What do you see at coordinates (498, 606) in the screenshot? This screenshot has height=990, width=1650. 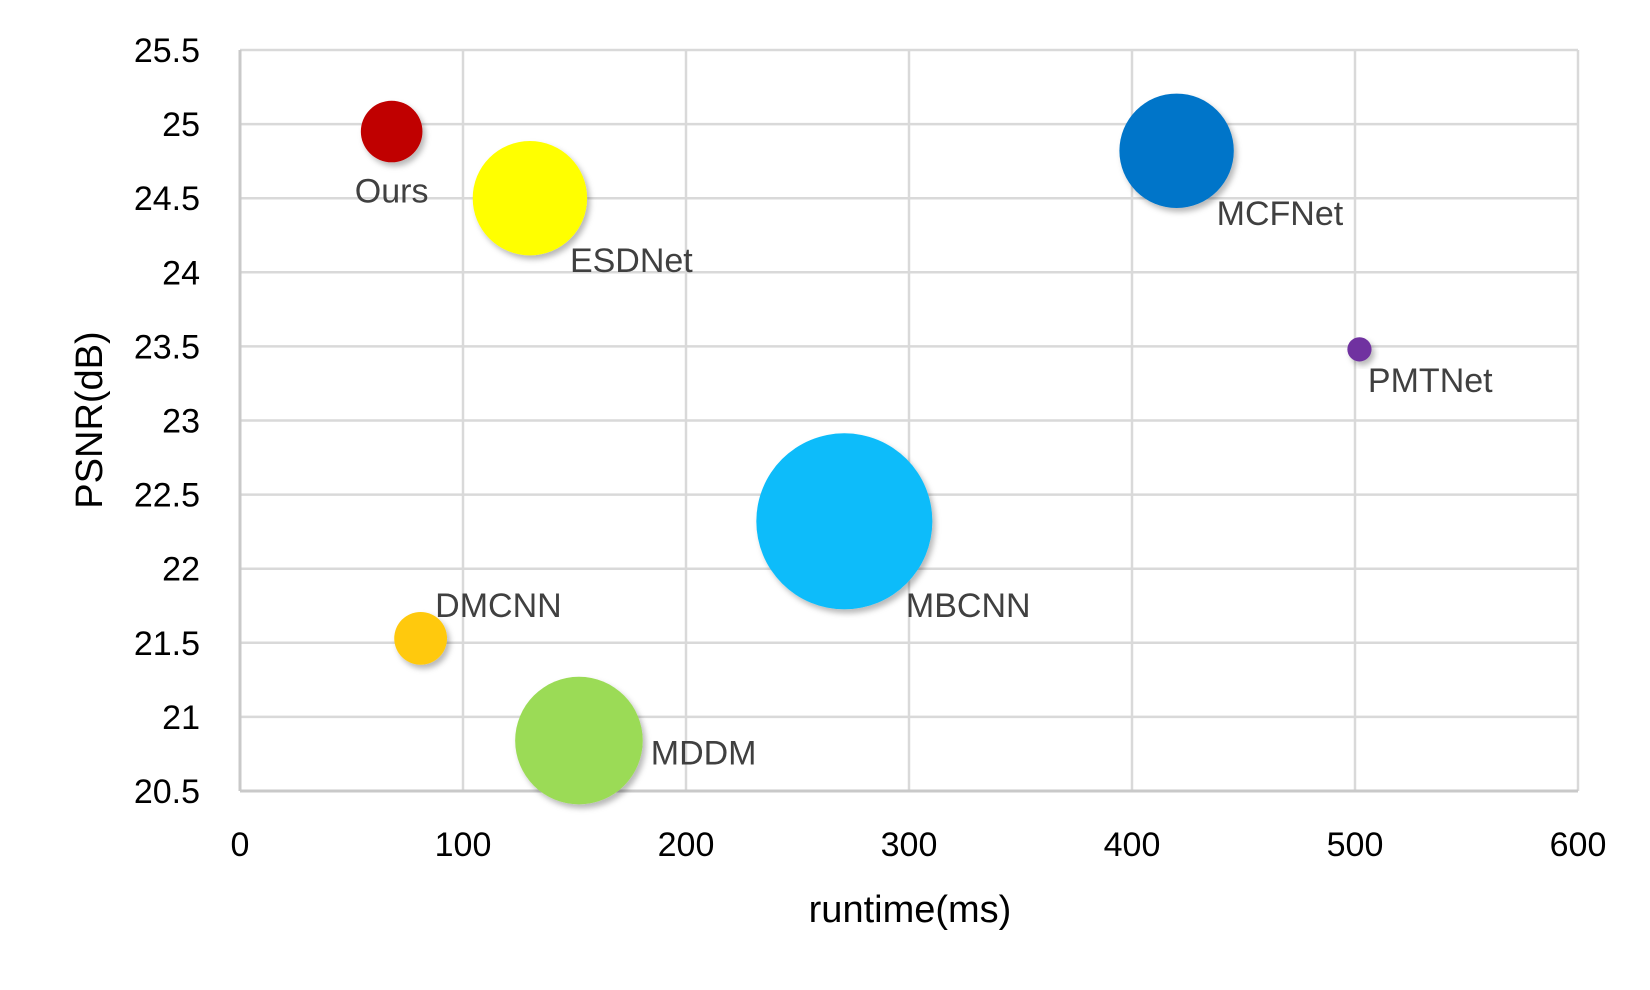 I see `bubble-label-dmcnn: DMCNN` at bounding box center [498, 606].